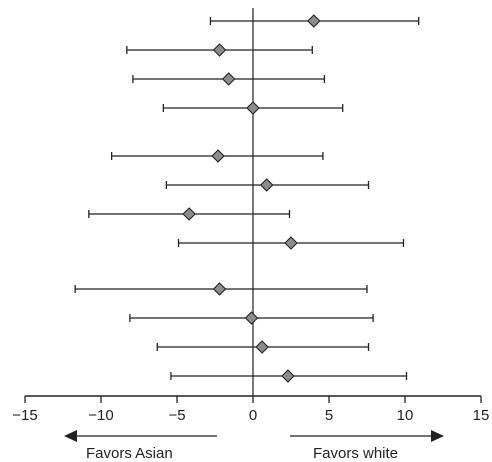 The image size is (492, 462). I want to click on x-tick-label: 15, so click(481, 415).